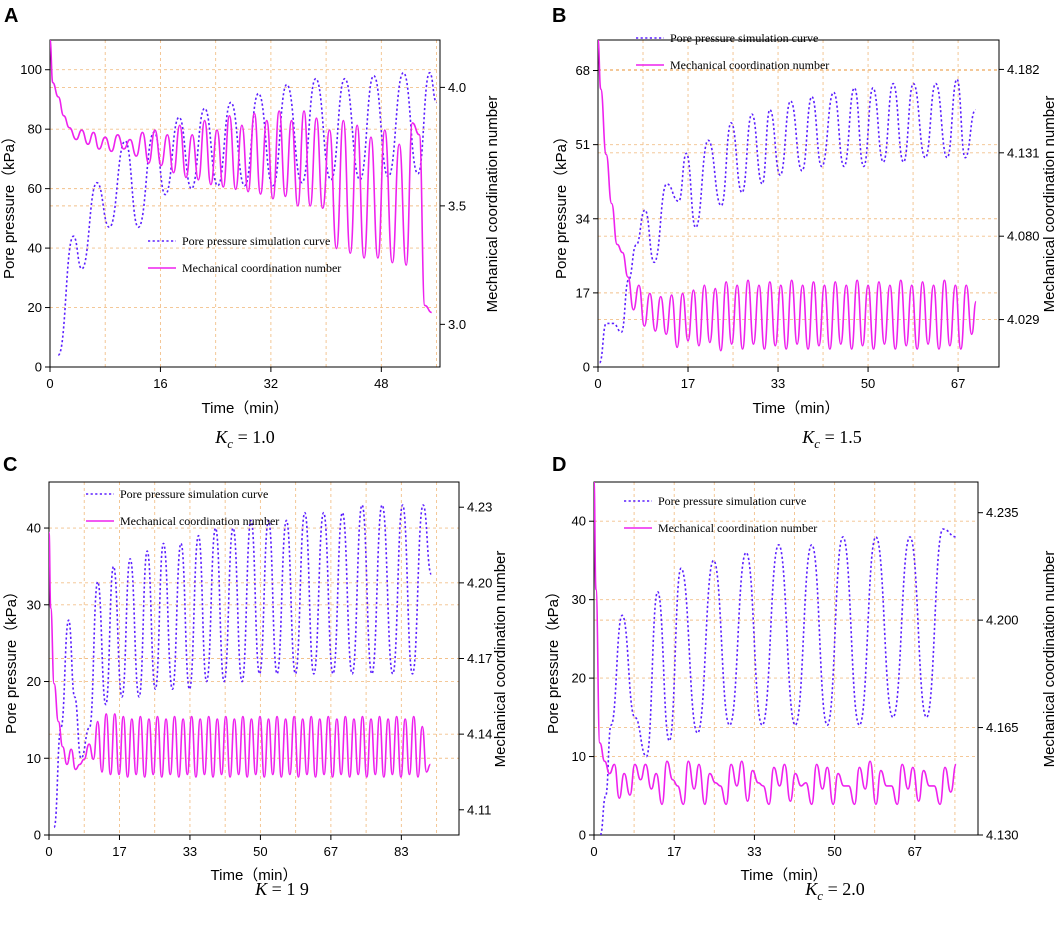 The width and height of the screenshot is (1059, 932). What do you see at coordinates (35, 188) in the screenshot?
I see `y-tick-label: 60` at bounding box center [35, 188].